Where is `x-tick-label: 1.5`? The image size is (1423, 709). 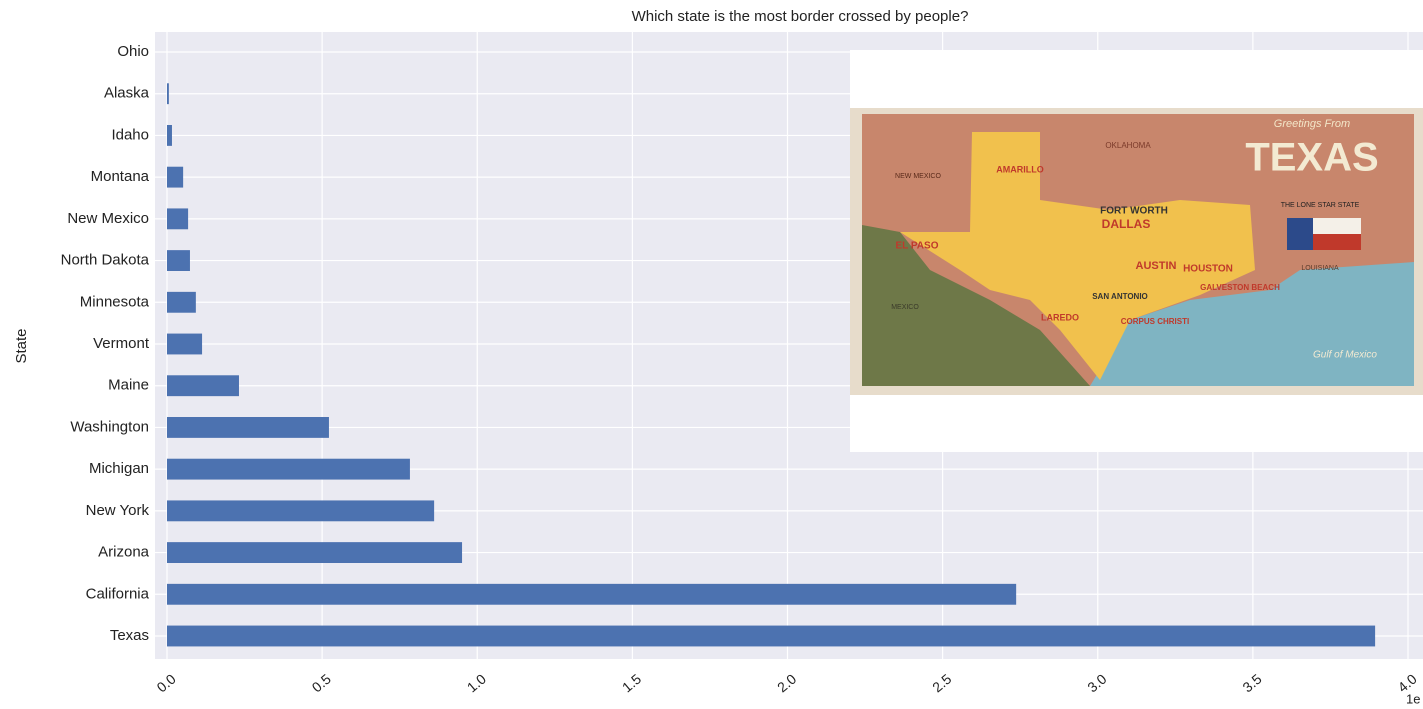 x-tick-label: 1.5 is located at coordinates (631, 682).